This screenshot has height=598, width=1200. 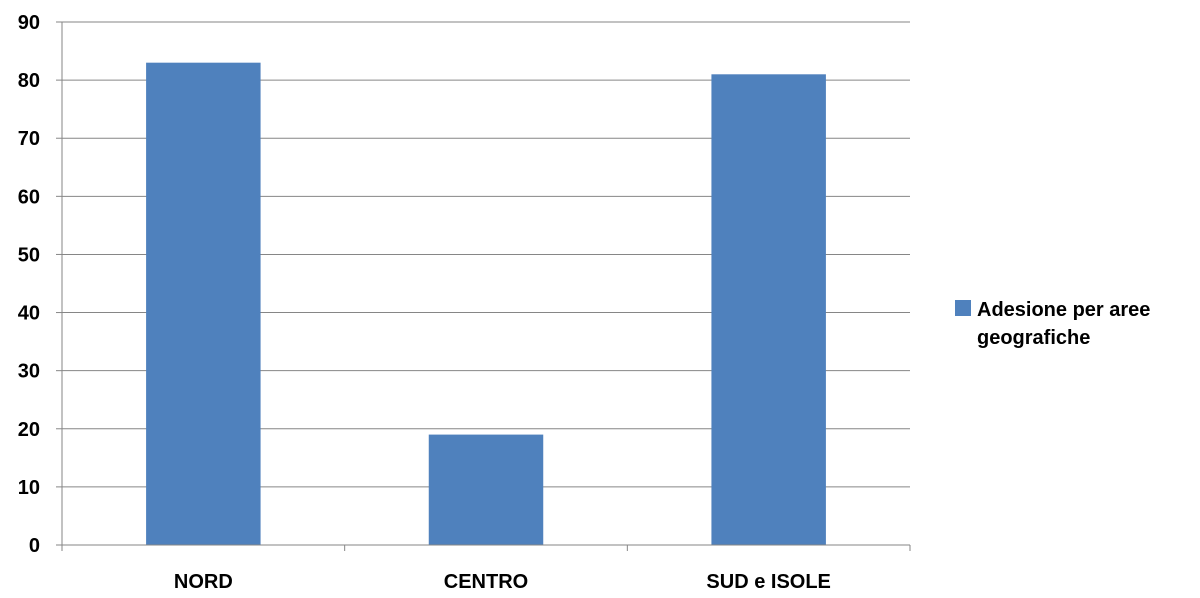 I want to click on bar-centro, so click(x=486, y=489).